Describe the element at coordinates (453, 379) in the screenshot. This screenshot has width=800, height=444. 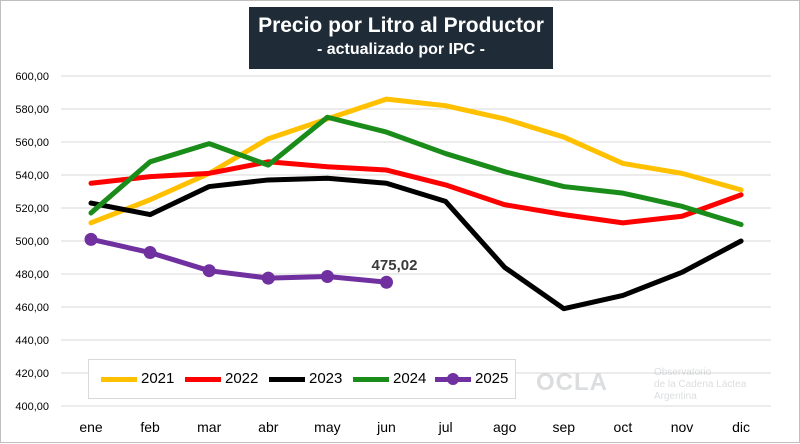
I see `legend-marker` at that location.